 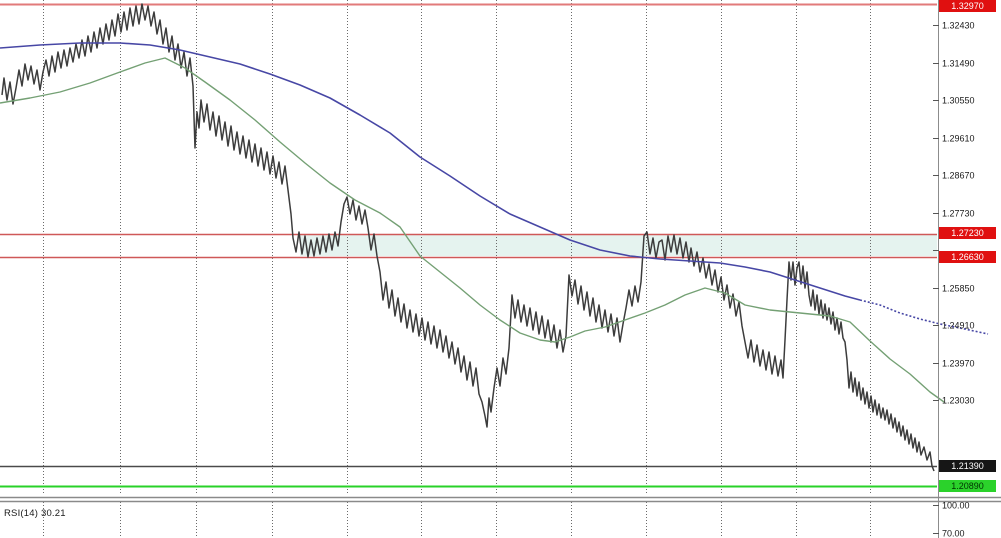 I want to click on price-badge-label: 1.27230, so click(x=967, y=233).